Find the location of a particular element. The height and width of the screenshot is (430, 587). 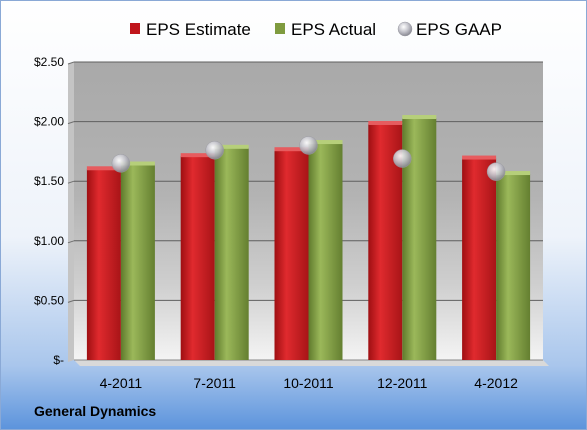

y-tick-label: $1.00 is located at coordinates (49, 241).